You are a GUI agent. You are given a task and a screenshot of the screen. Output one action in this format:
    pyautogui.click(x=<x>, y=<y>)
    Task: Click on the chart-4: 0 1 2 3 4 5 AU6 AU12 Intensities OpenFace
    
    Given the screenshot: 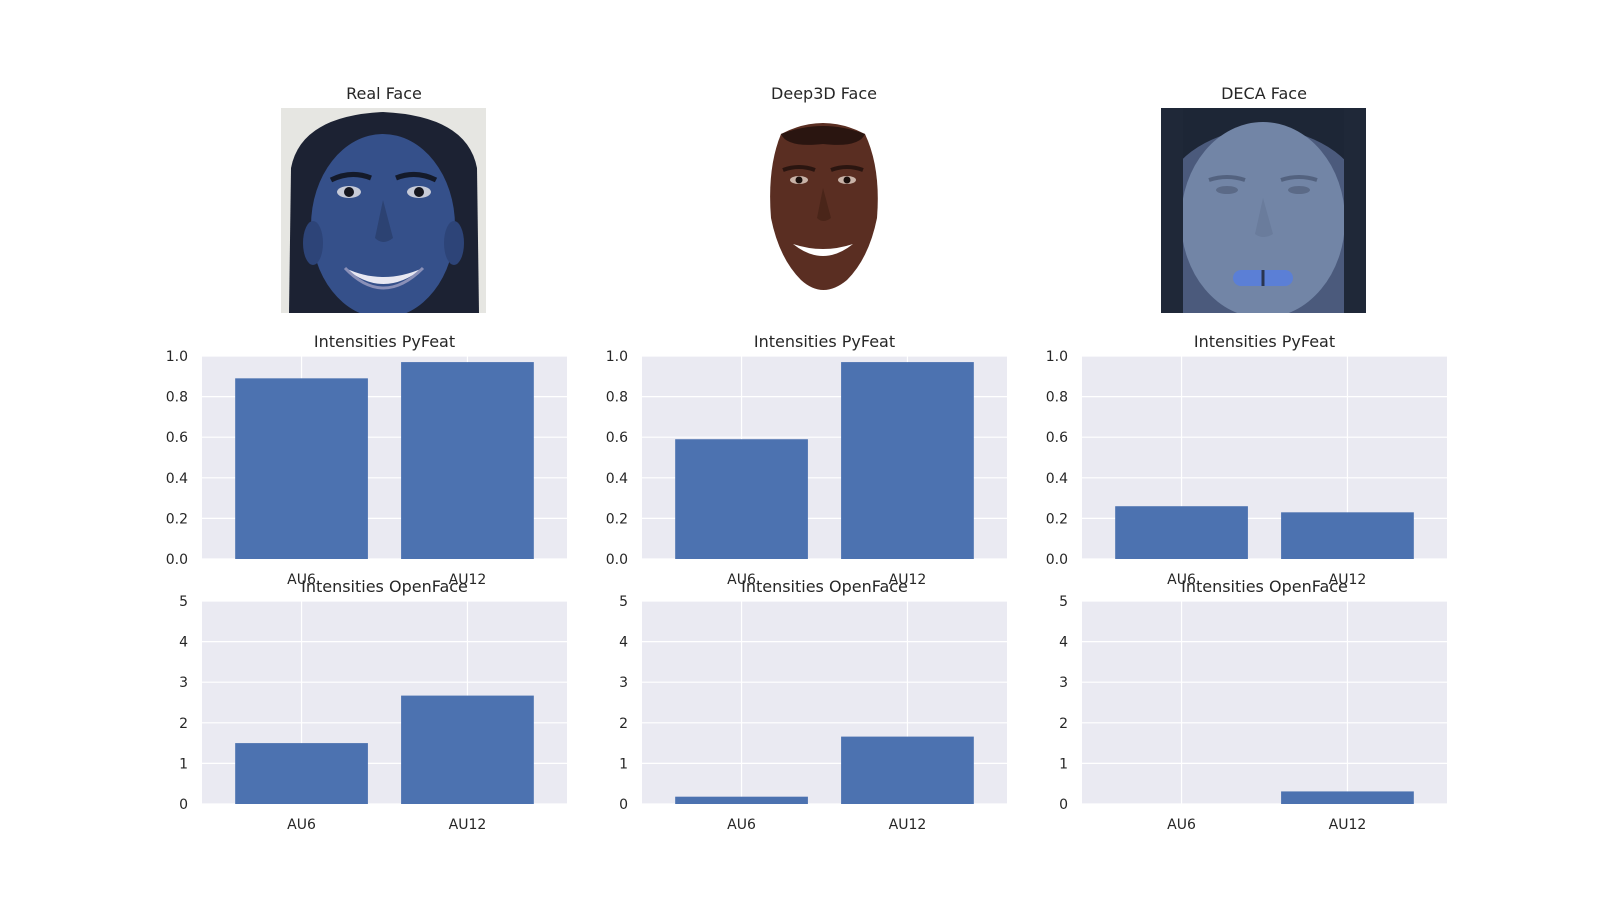 What is the action you would take?
    pyautogui.click(x=373, y=705)
    